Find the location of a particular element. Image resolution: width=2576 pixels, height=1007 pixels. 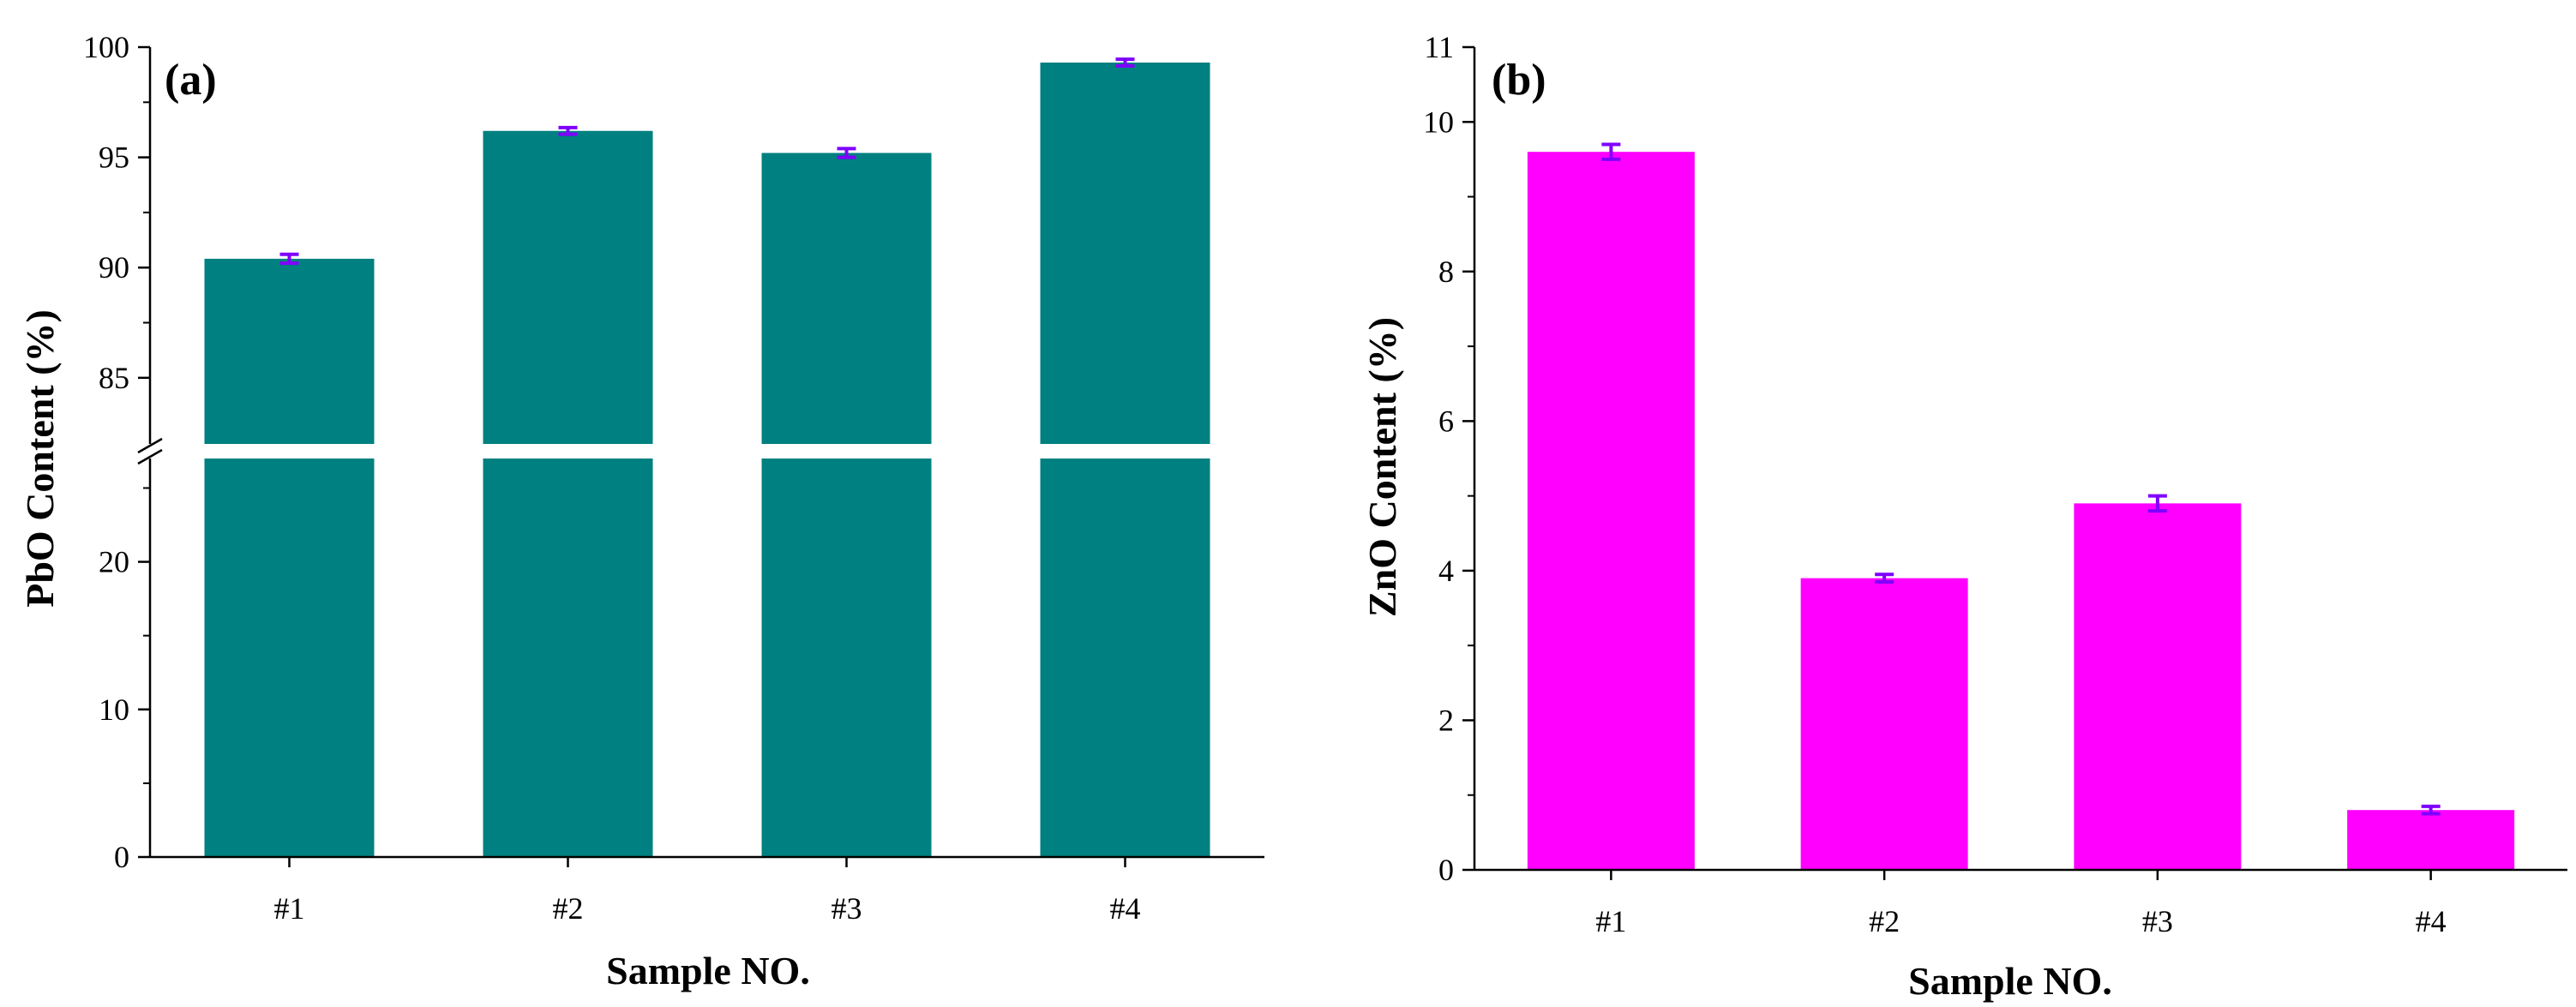

y-tick-label: 85 is located at coordinates (114, 378).